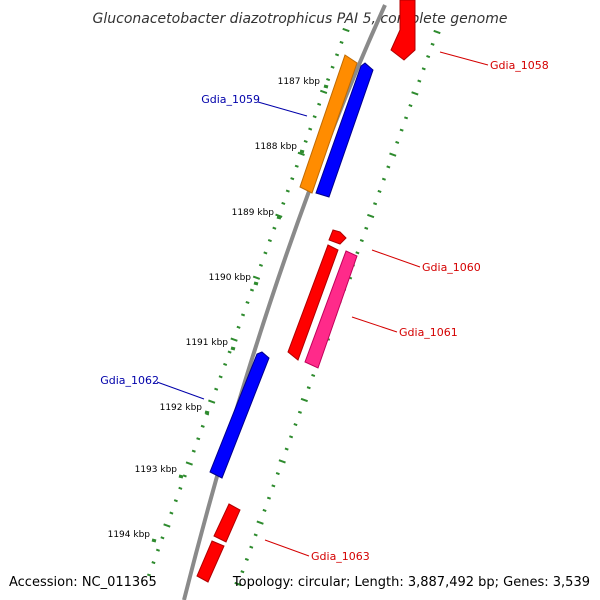 The height and width of the screenshot is (600, 600). What do you see at coordinates (519, 65) in the screenshot?
I see `label-gdia-1058: Gdia_1058` at bounding box center [519, 65].